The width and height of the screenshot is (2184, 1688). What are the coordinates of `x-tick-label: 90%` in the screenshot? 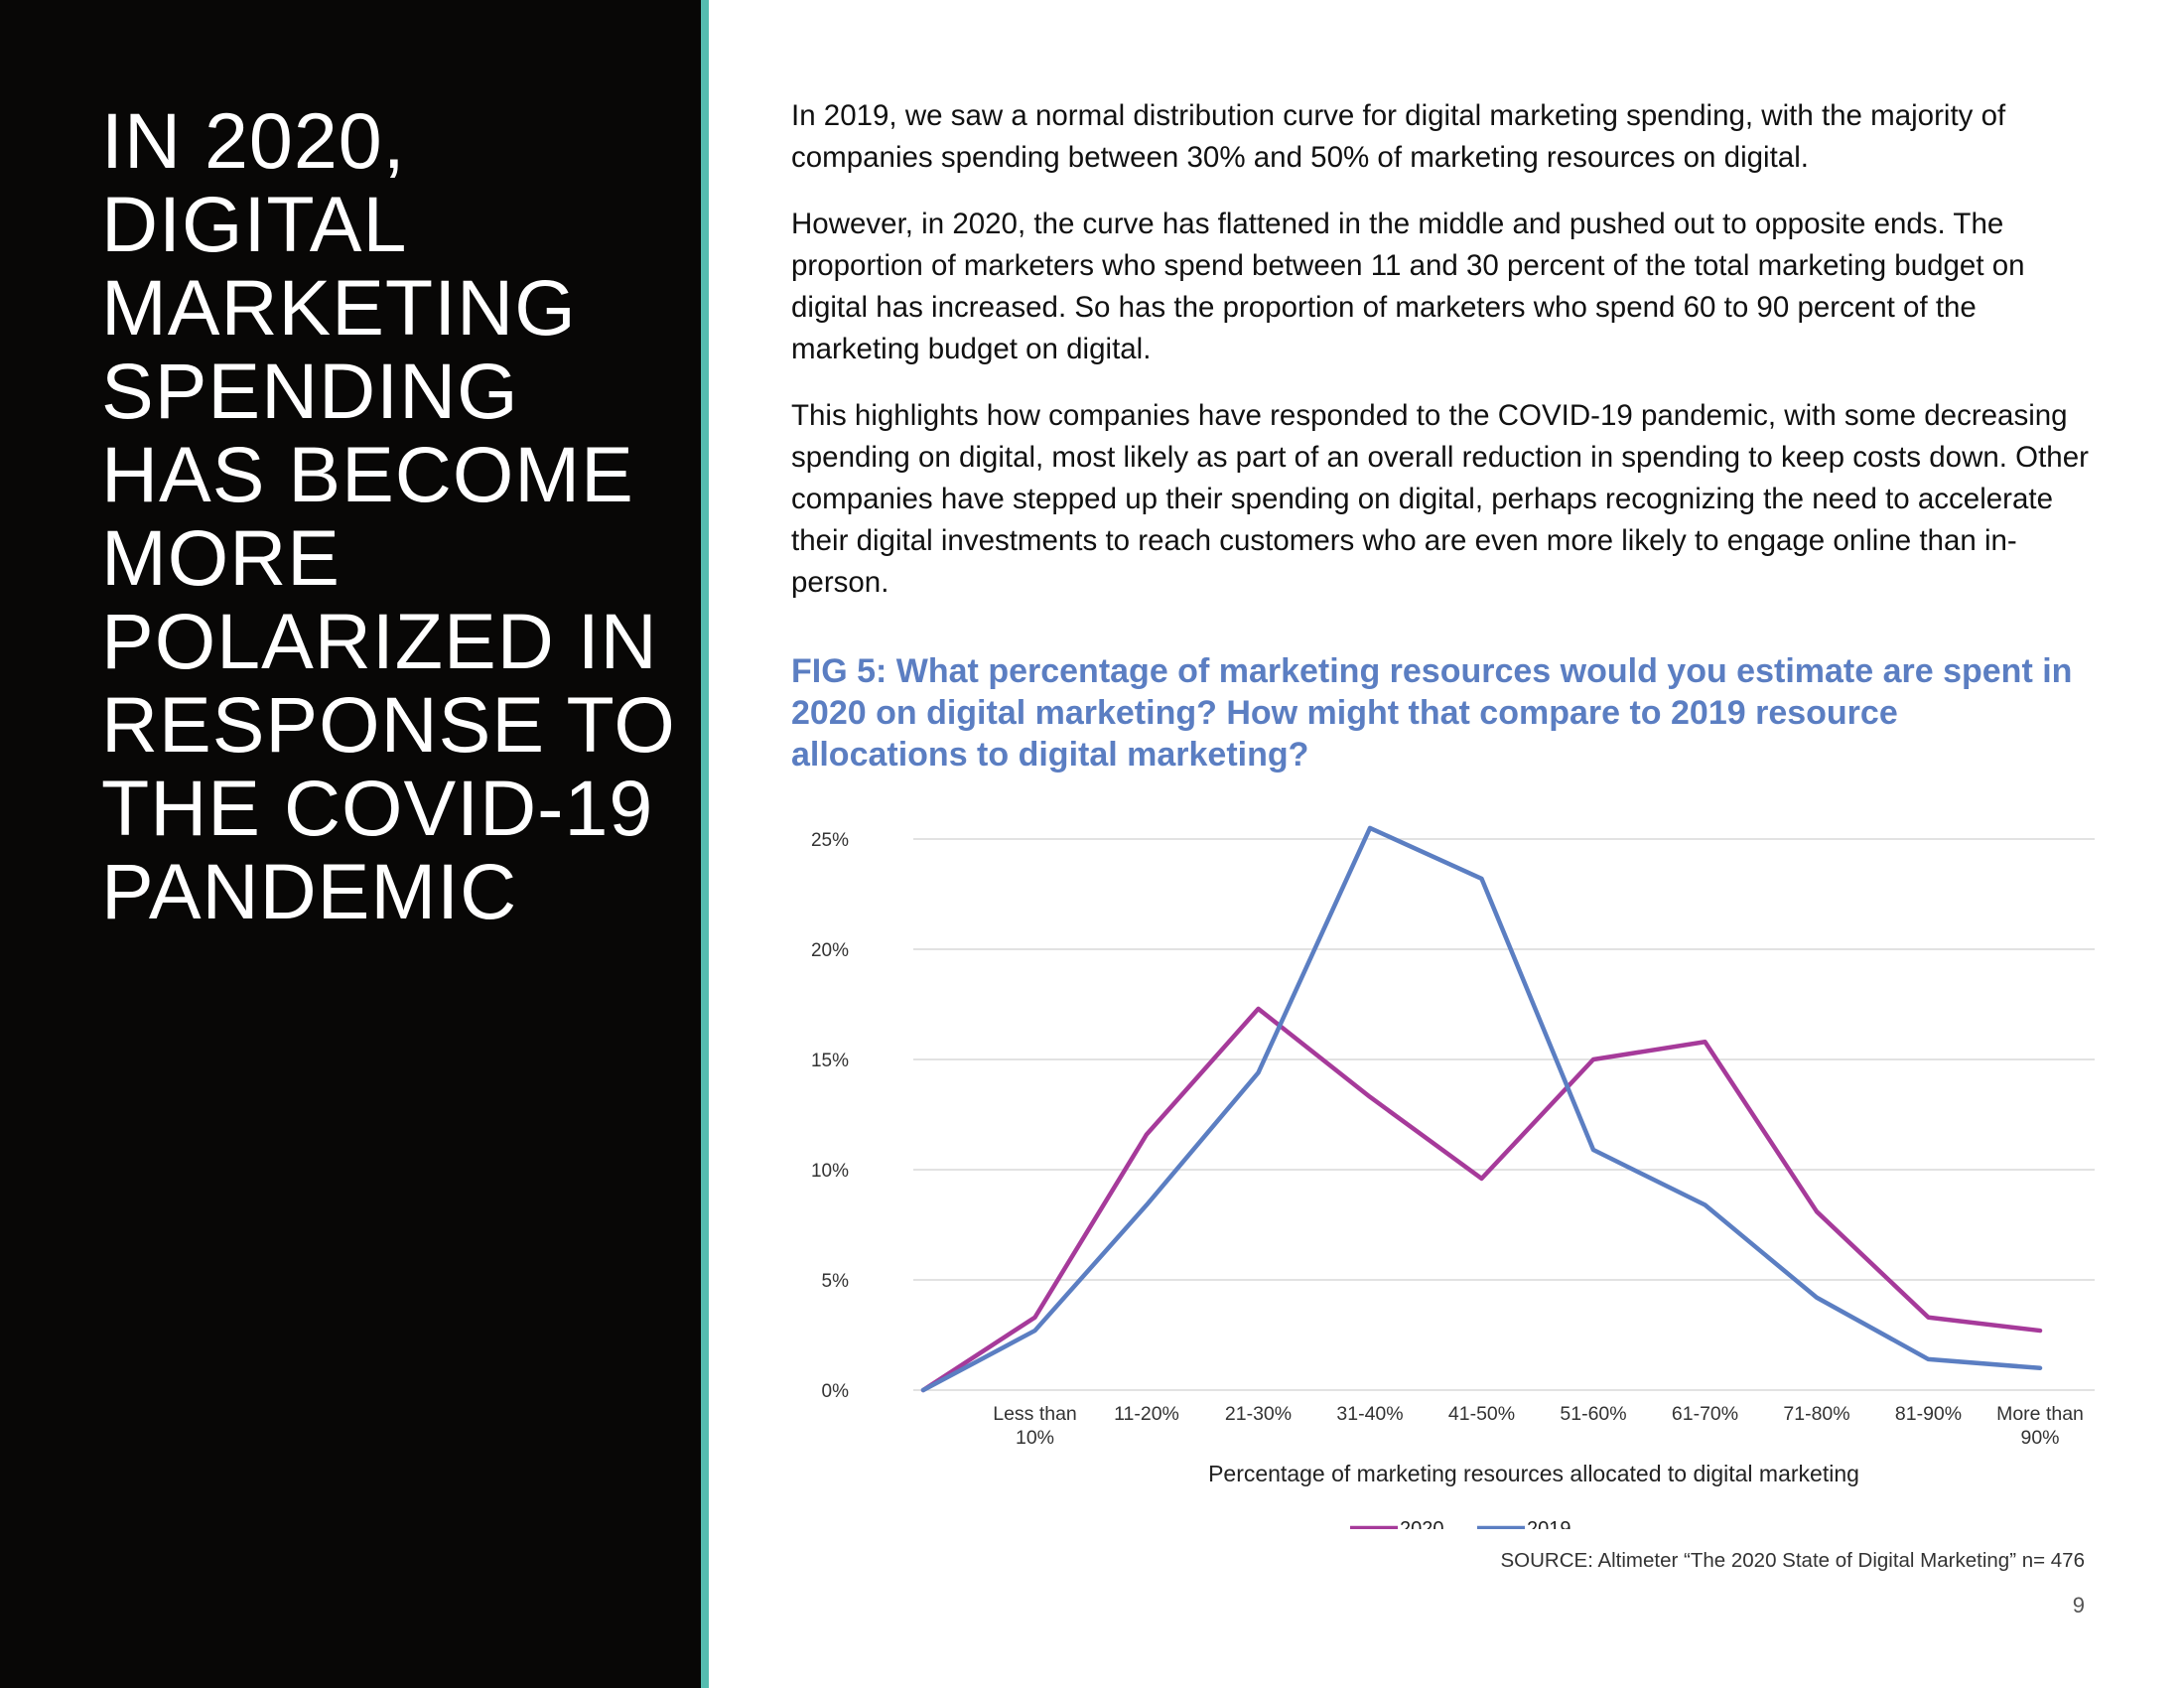 It's located at (2039, 1438).